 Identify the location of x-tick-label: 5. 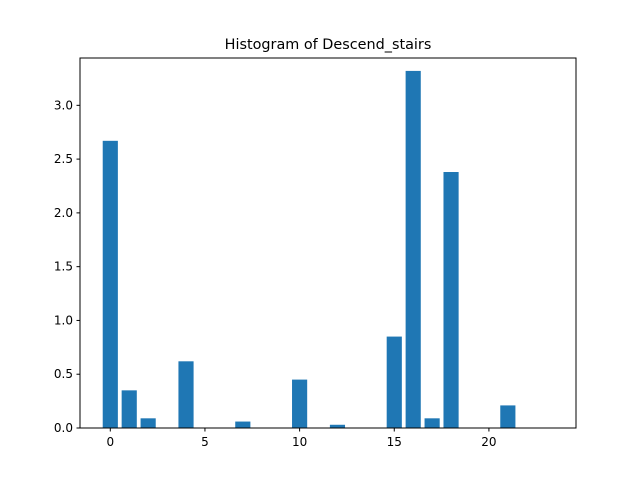
(205, 442).